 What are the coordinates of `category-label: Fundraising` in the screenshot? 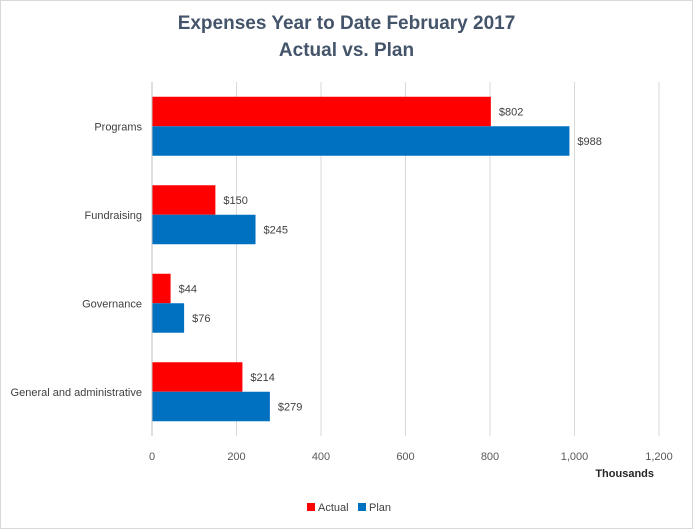 It's located at (113, 216).